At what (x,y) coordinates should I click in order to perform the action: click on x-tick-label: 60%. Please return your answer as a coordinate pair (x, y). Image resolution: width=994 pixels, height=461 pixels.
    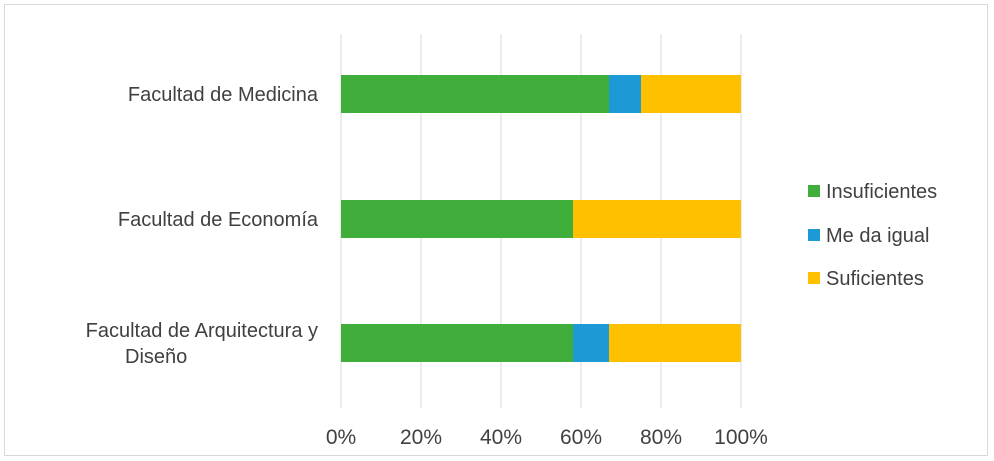
    Looking at the image, I should click on (581, 437).